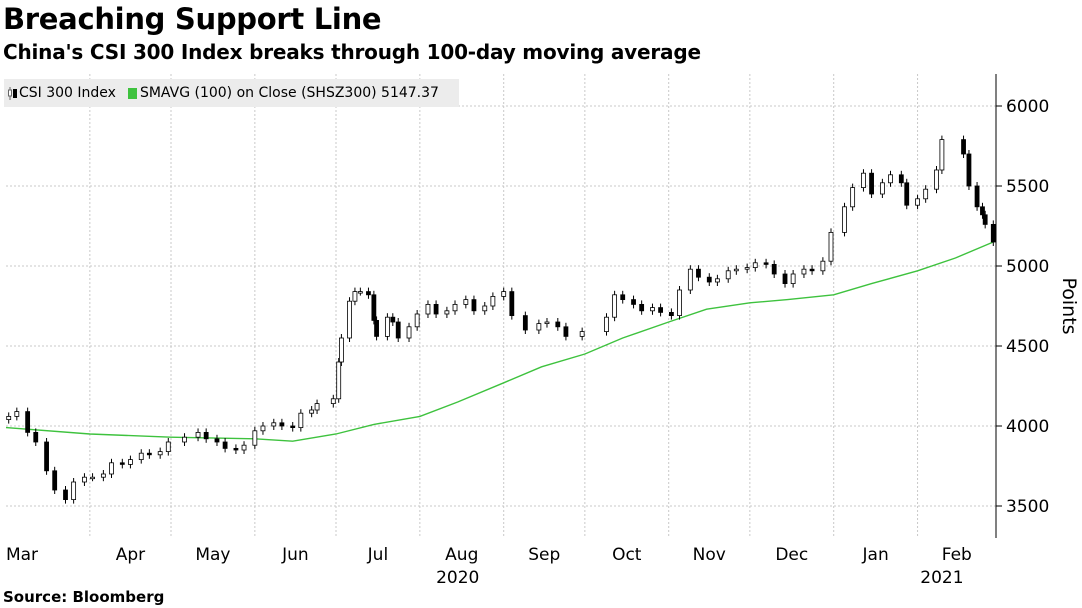 The height and width of the screenshot is (608, 1082). What do you see at coordinates (941, 578) in the screenshot?
I see `x-year-label: 2021` at bounding box center [941, 578].